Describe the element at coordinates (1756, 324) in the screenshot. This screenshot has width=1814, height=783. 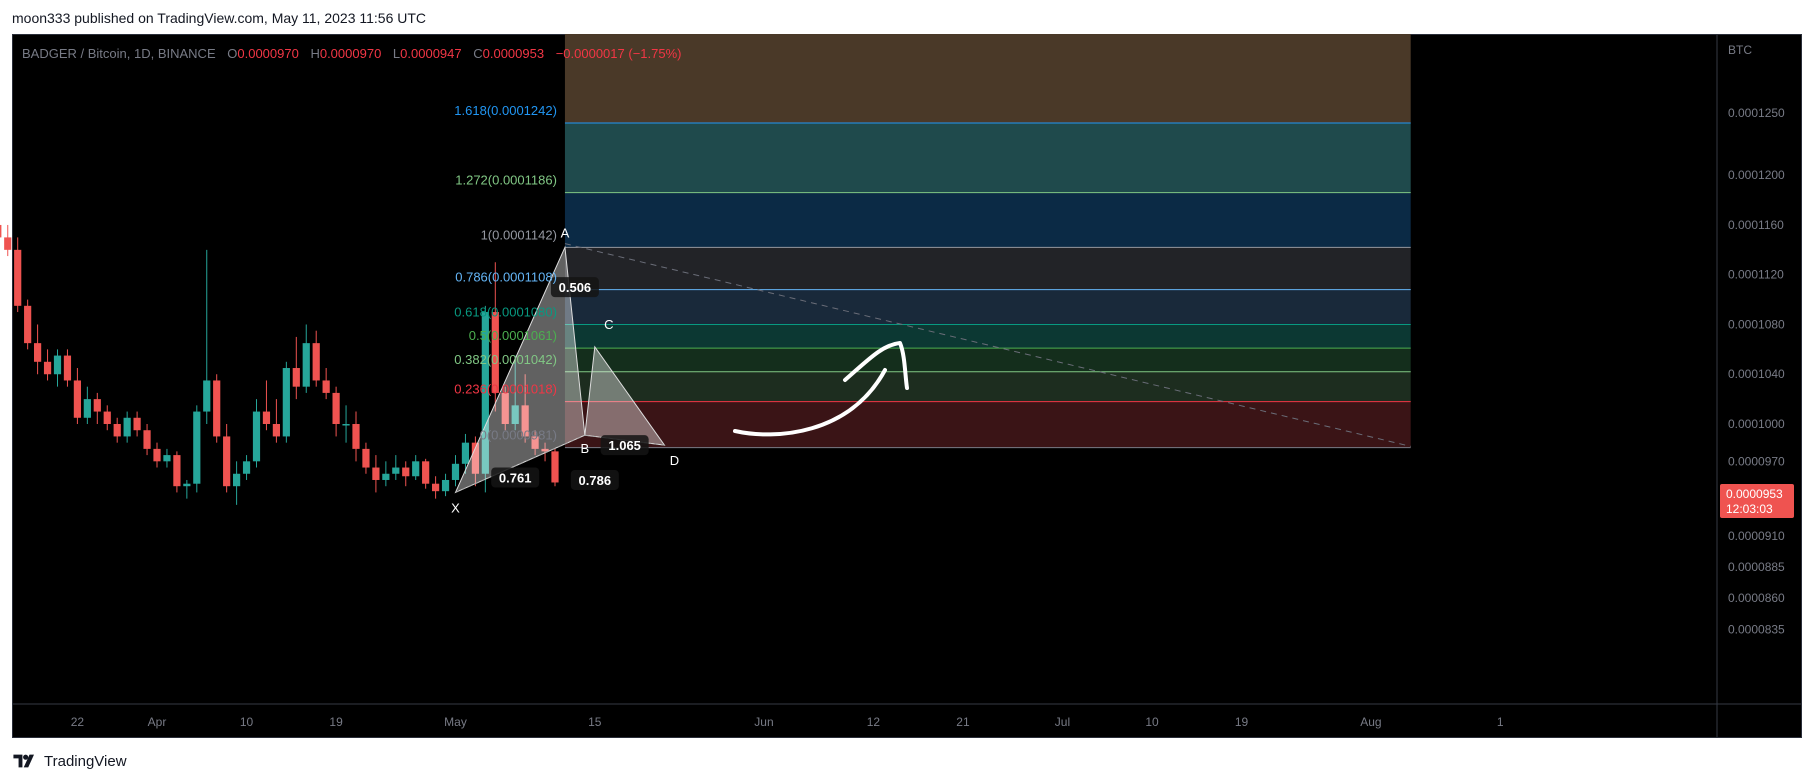
I see `price-tick-label: 0.0001080` at that location.